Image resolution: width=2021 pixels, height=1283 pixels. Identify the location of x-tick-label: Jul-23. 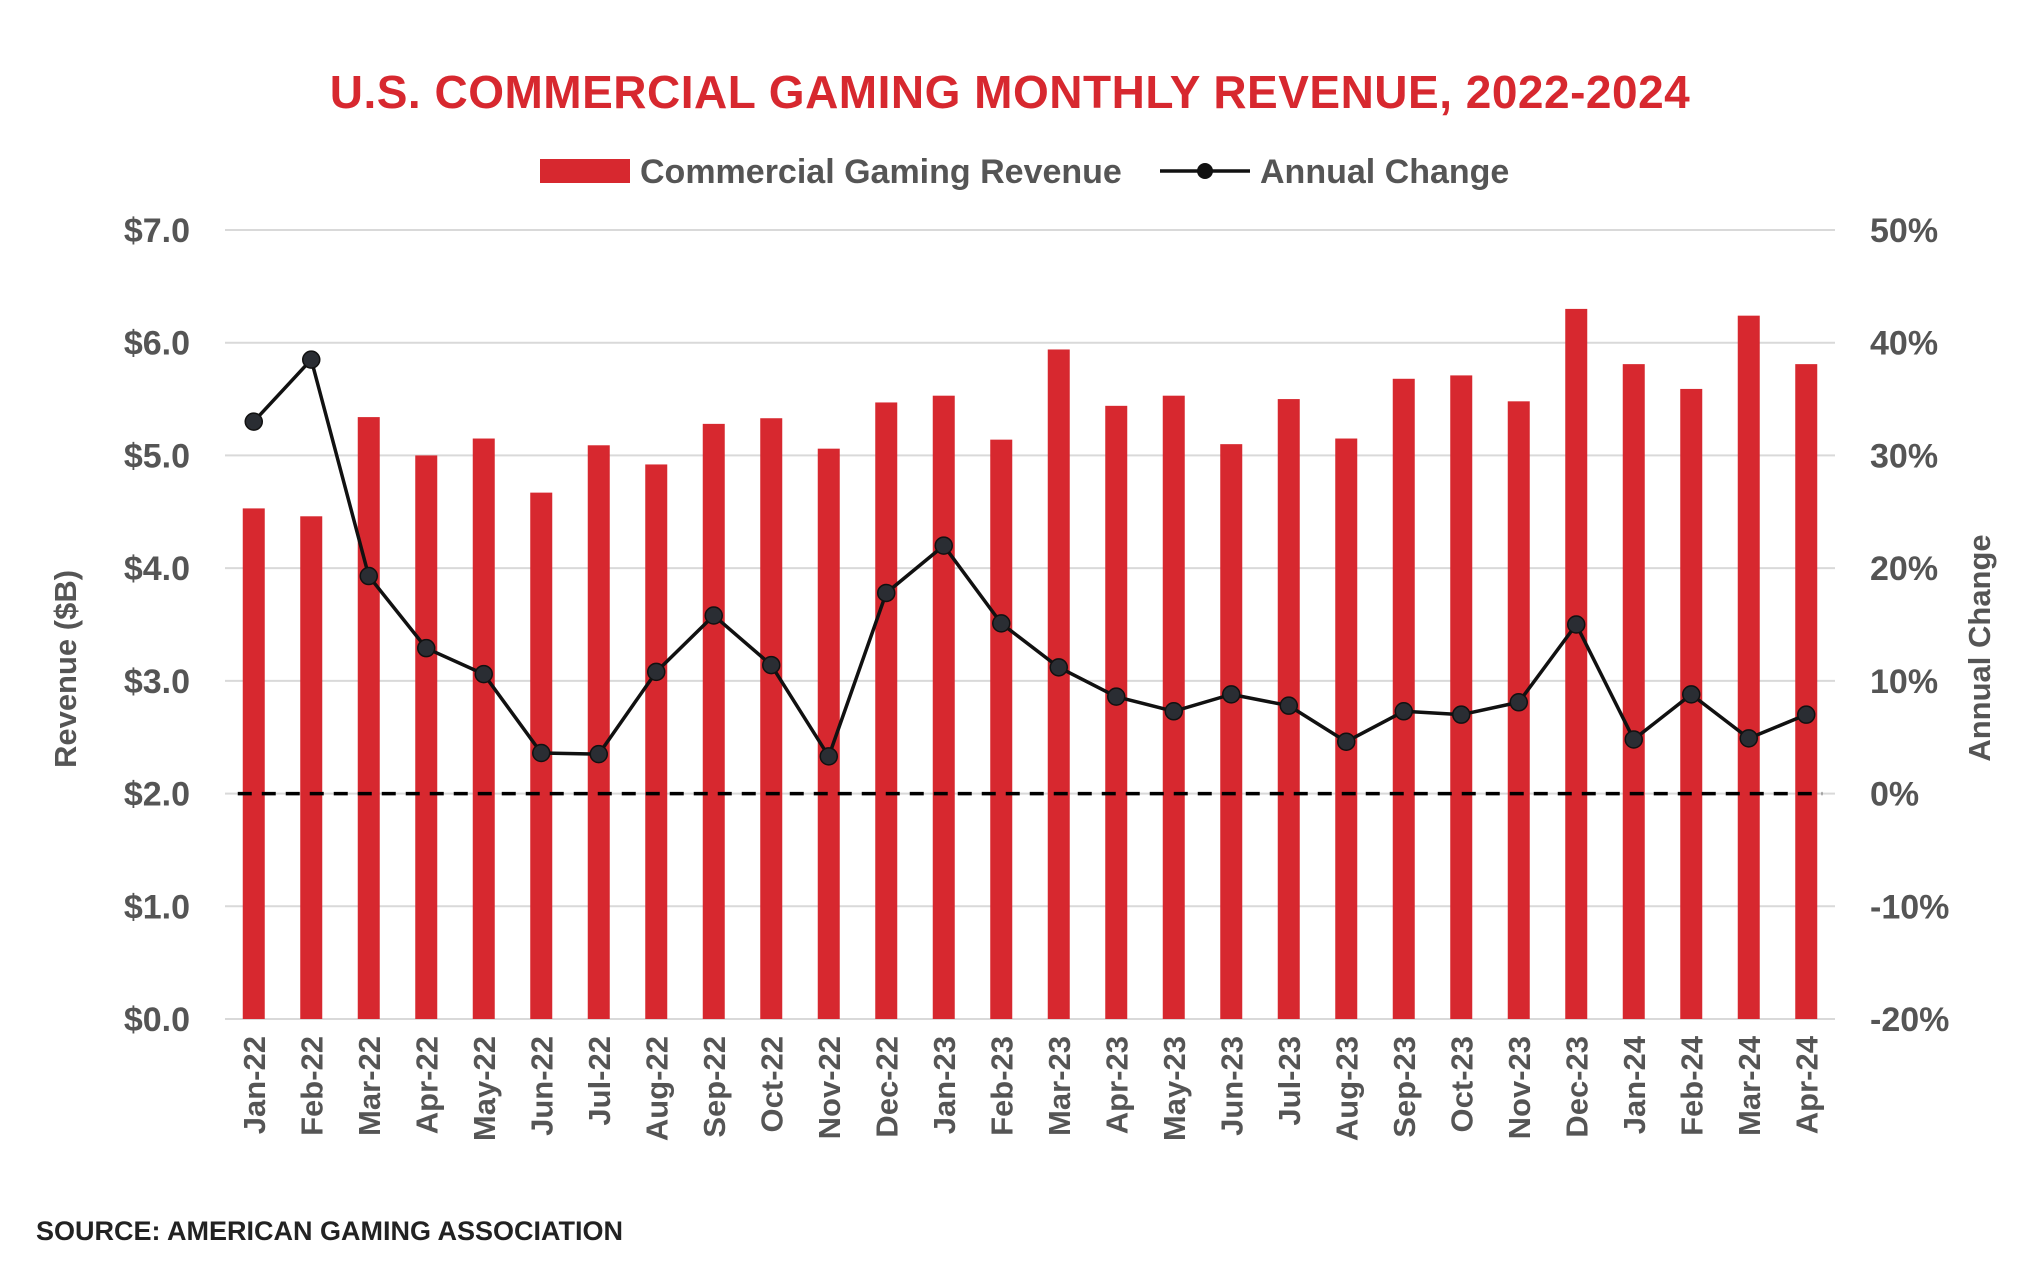
(1289, 1081).